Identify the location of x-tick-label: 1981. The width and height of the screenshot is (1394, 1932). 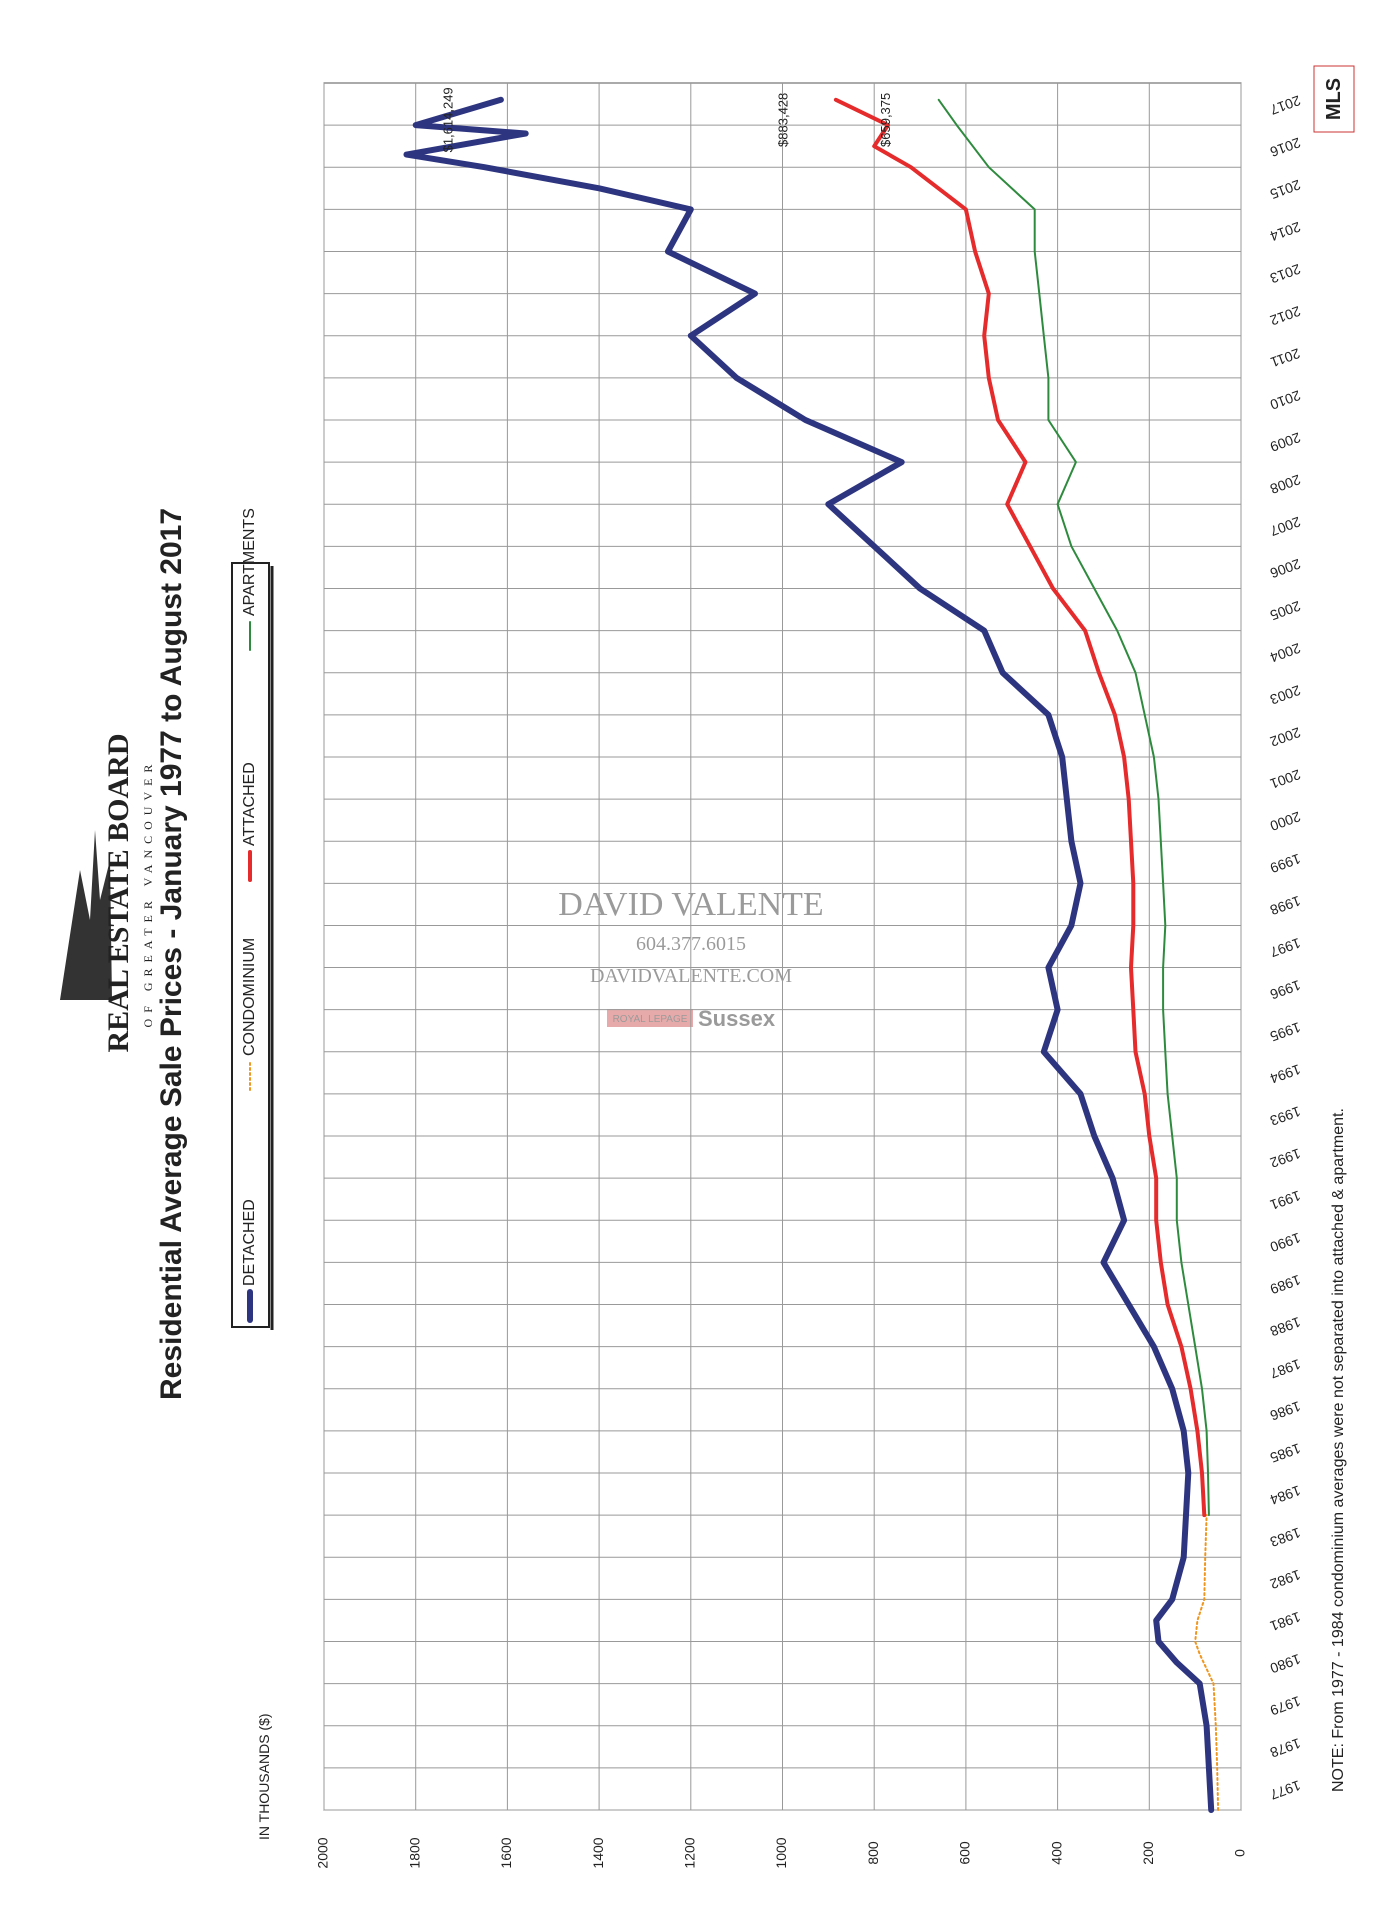
(1285, 1622).